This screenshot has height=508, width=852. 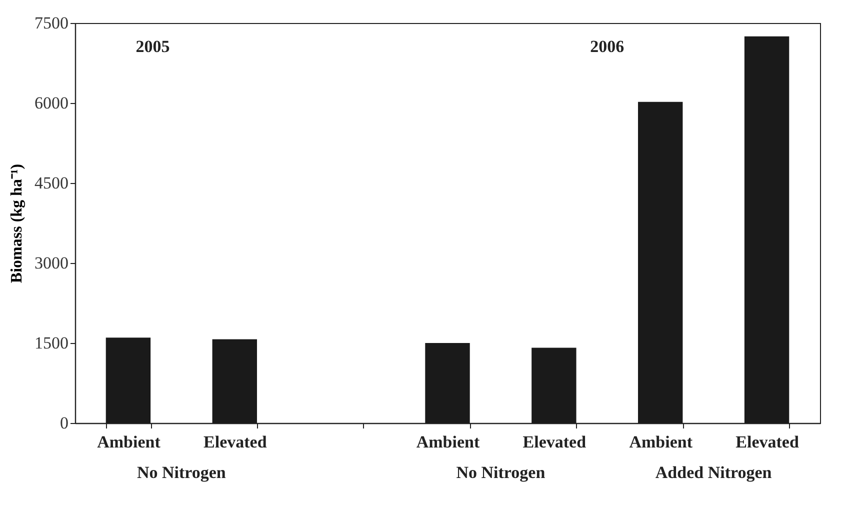 I want to click on y-tick-label: 6000, so click(x=51, y=103).